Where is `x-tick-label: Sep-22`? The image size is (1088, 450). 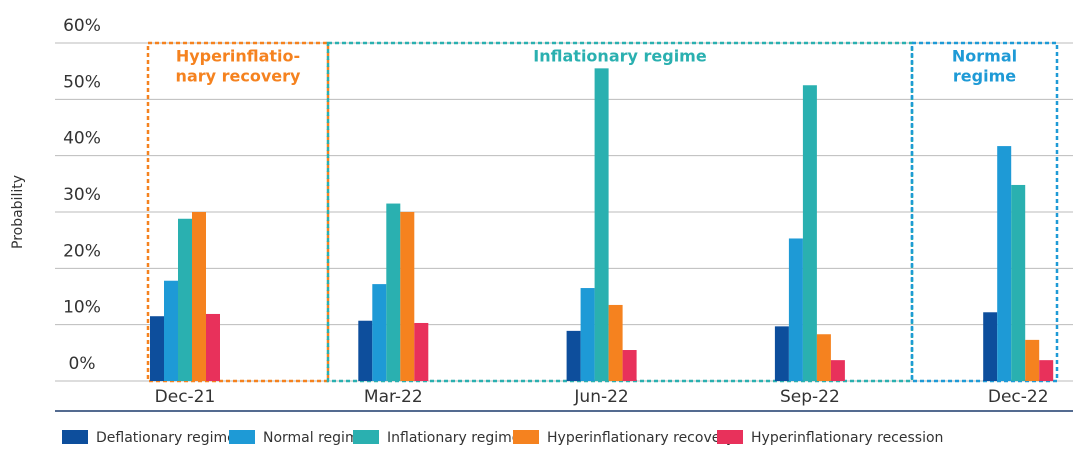
x-tick-label: Sep-22 is located at coordinates (810, 397).